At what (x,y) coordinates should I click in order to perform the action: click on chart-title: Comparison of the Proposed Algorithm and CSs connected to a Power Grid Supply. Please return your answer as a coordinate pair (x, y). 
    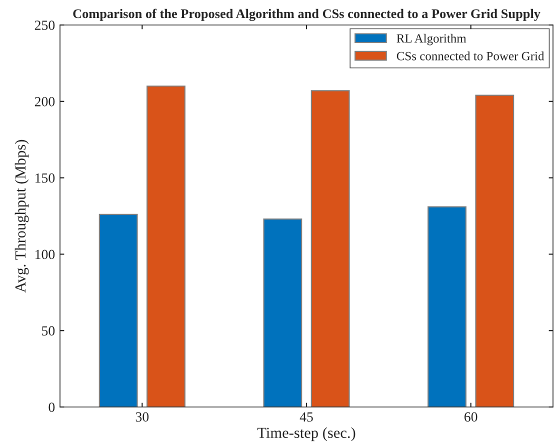
    Looking at the image, I should click on (306, 14).